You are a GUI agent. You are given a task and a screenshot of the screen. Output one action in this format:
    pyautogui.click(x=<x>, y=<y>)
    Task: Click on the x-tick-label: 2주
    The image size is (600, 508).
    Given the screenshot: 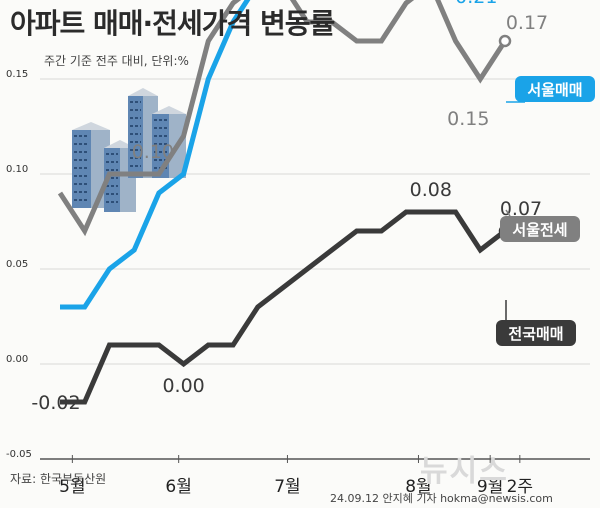 What is the action you would take?
    pyautogui.click(x=520, y=487)
    